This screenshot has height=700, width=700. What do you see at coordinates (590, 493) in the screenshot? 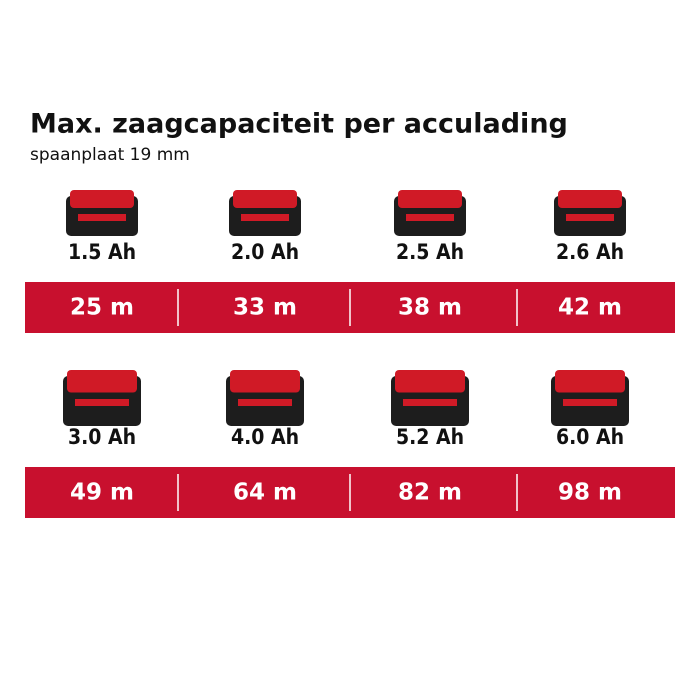
I see `distance-label: 98 m` at bounding box center [590, 493].